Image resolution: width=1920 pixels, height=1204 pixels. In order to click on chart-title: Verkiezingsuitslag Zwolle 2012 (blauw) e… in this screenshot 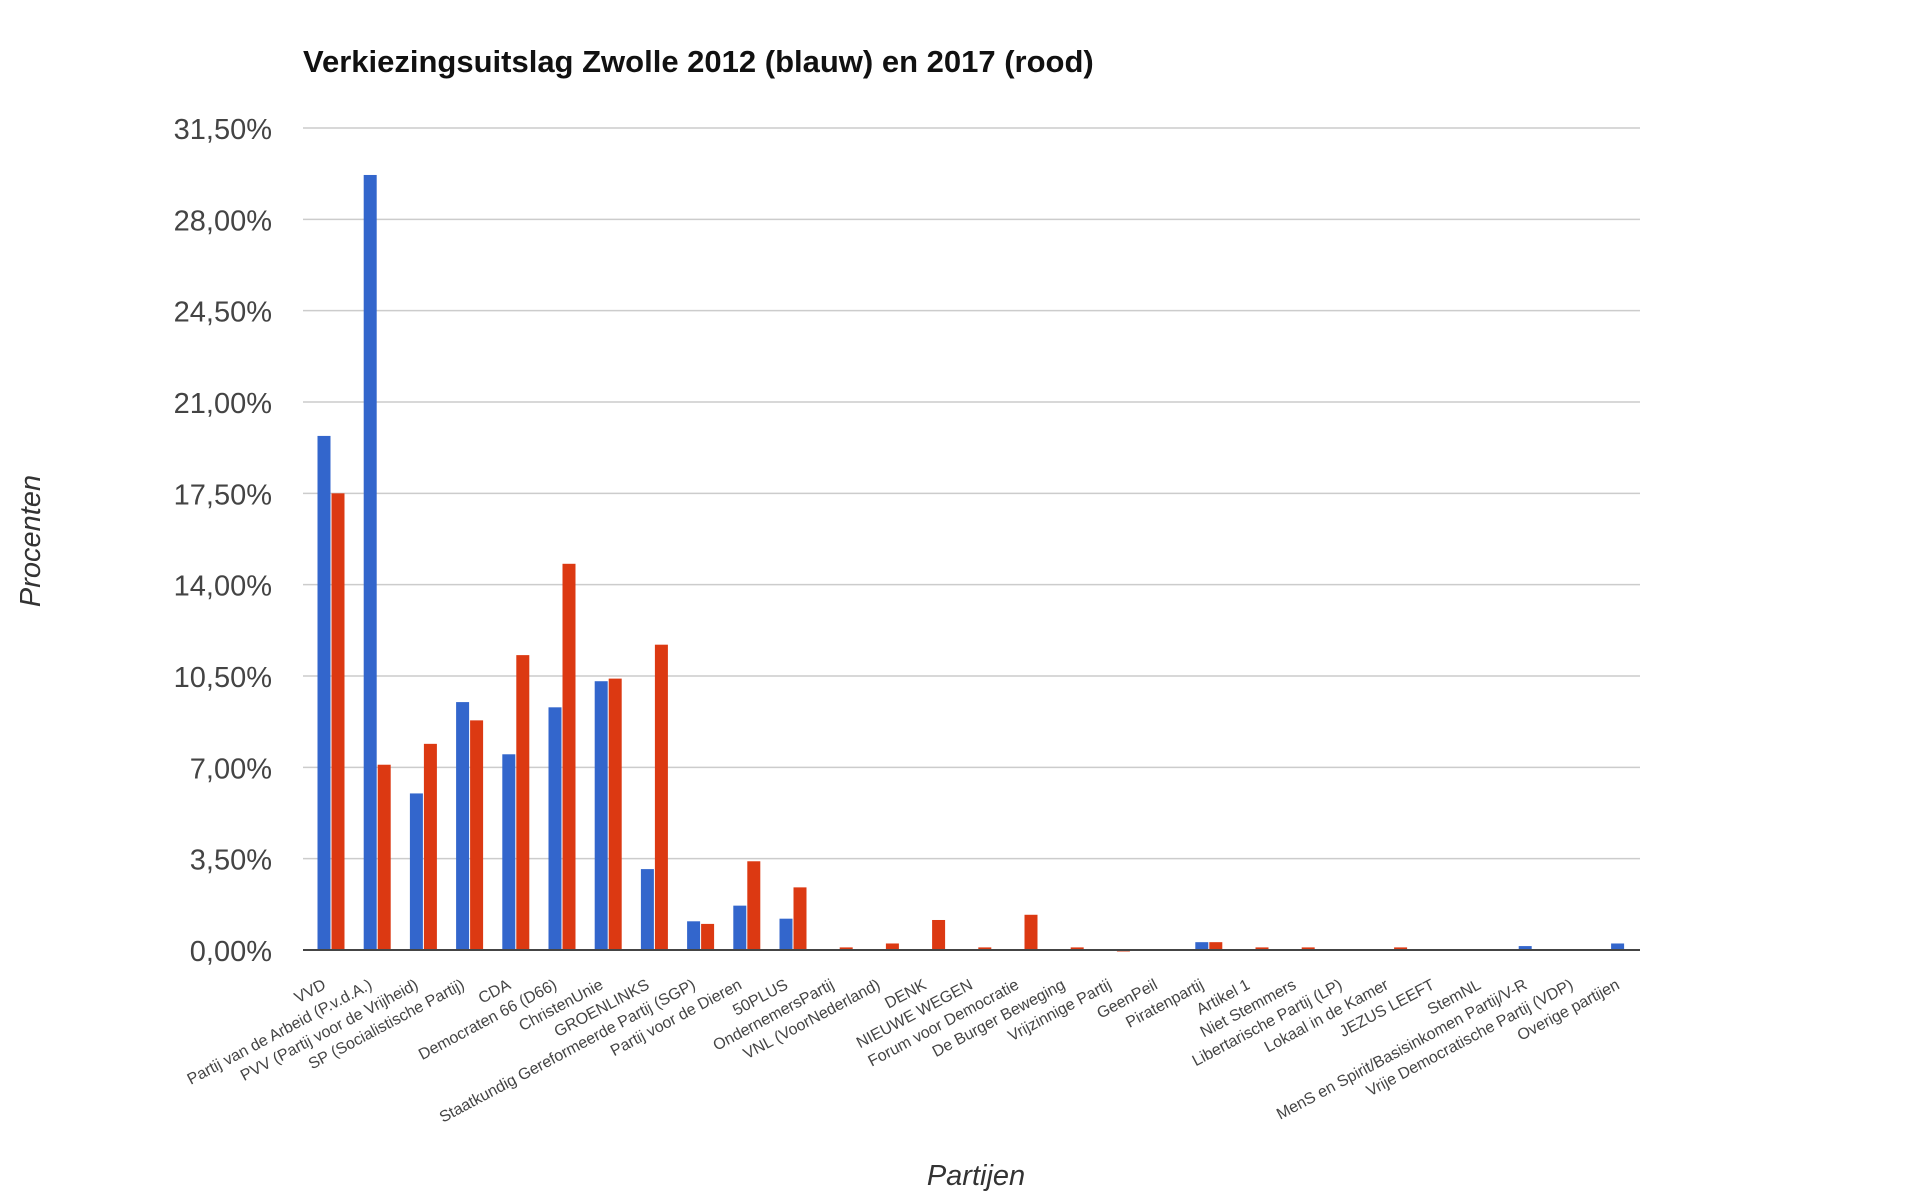, I will do `click(698, 61)`.